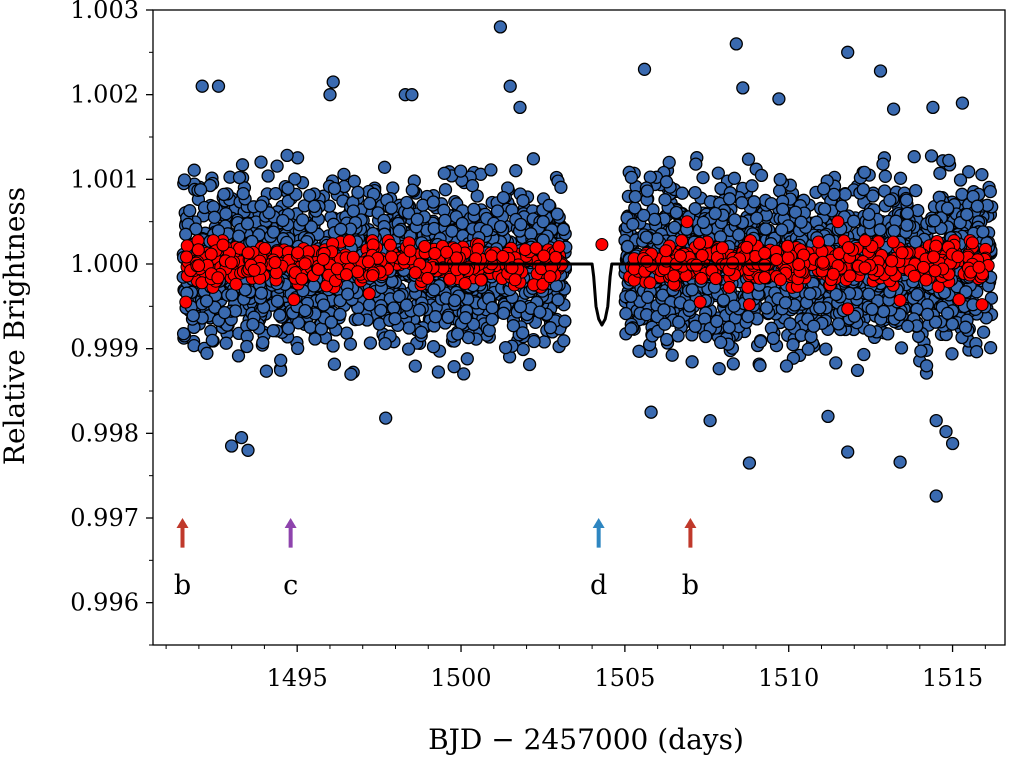 This screenshot has width=1020, height=760. Describe the element at coordinates (104, 433) in the screenshot. I see `y-tick-label: 0.998` at that location.